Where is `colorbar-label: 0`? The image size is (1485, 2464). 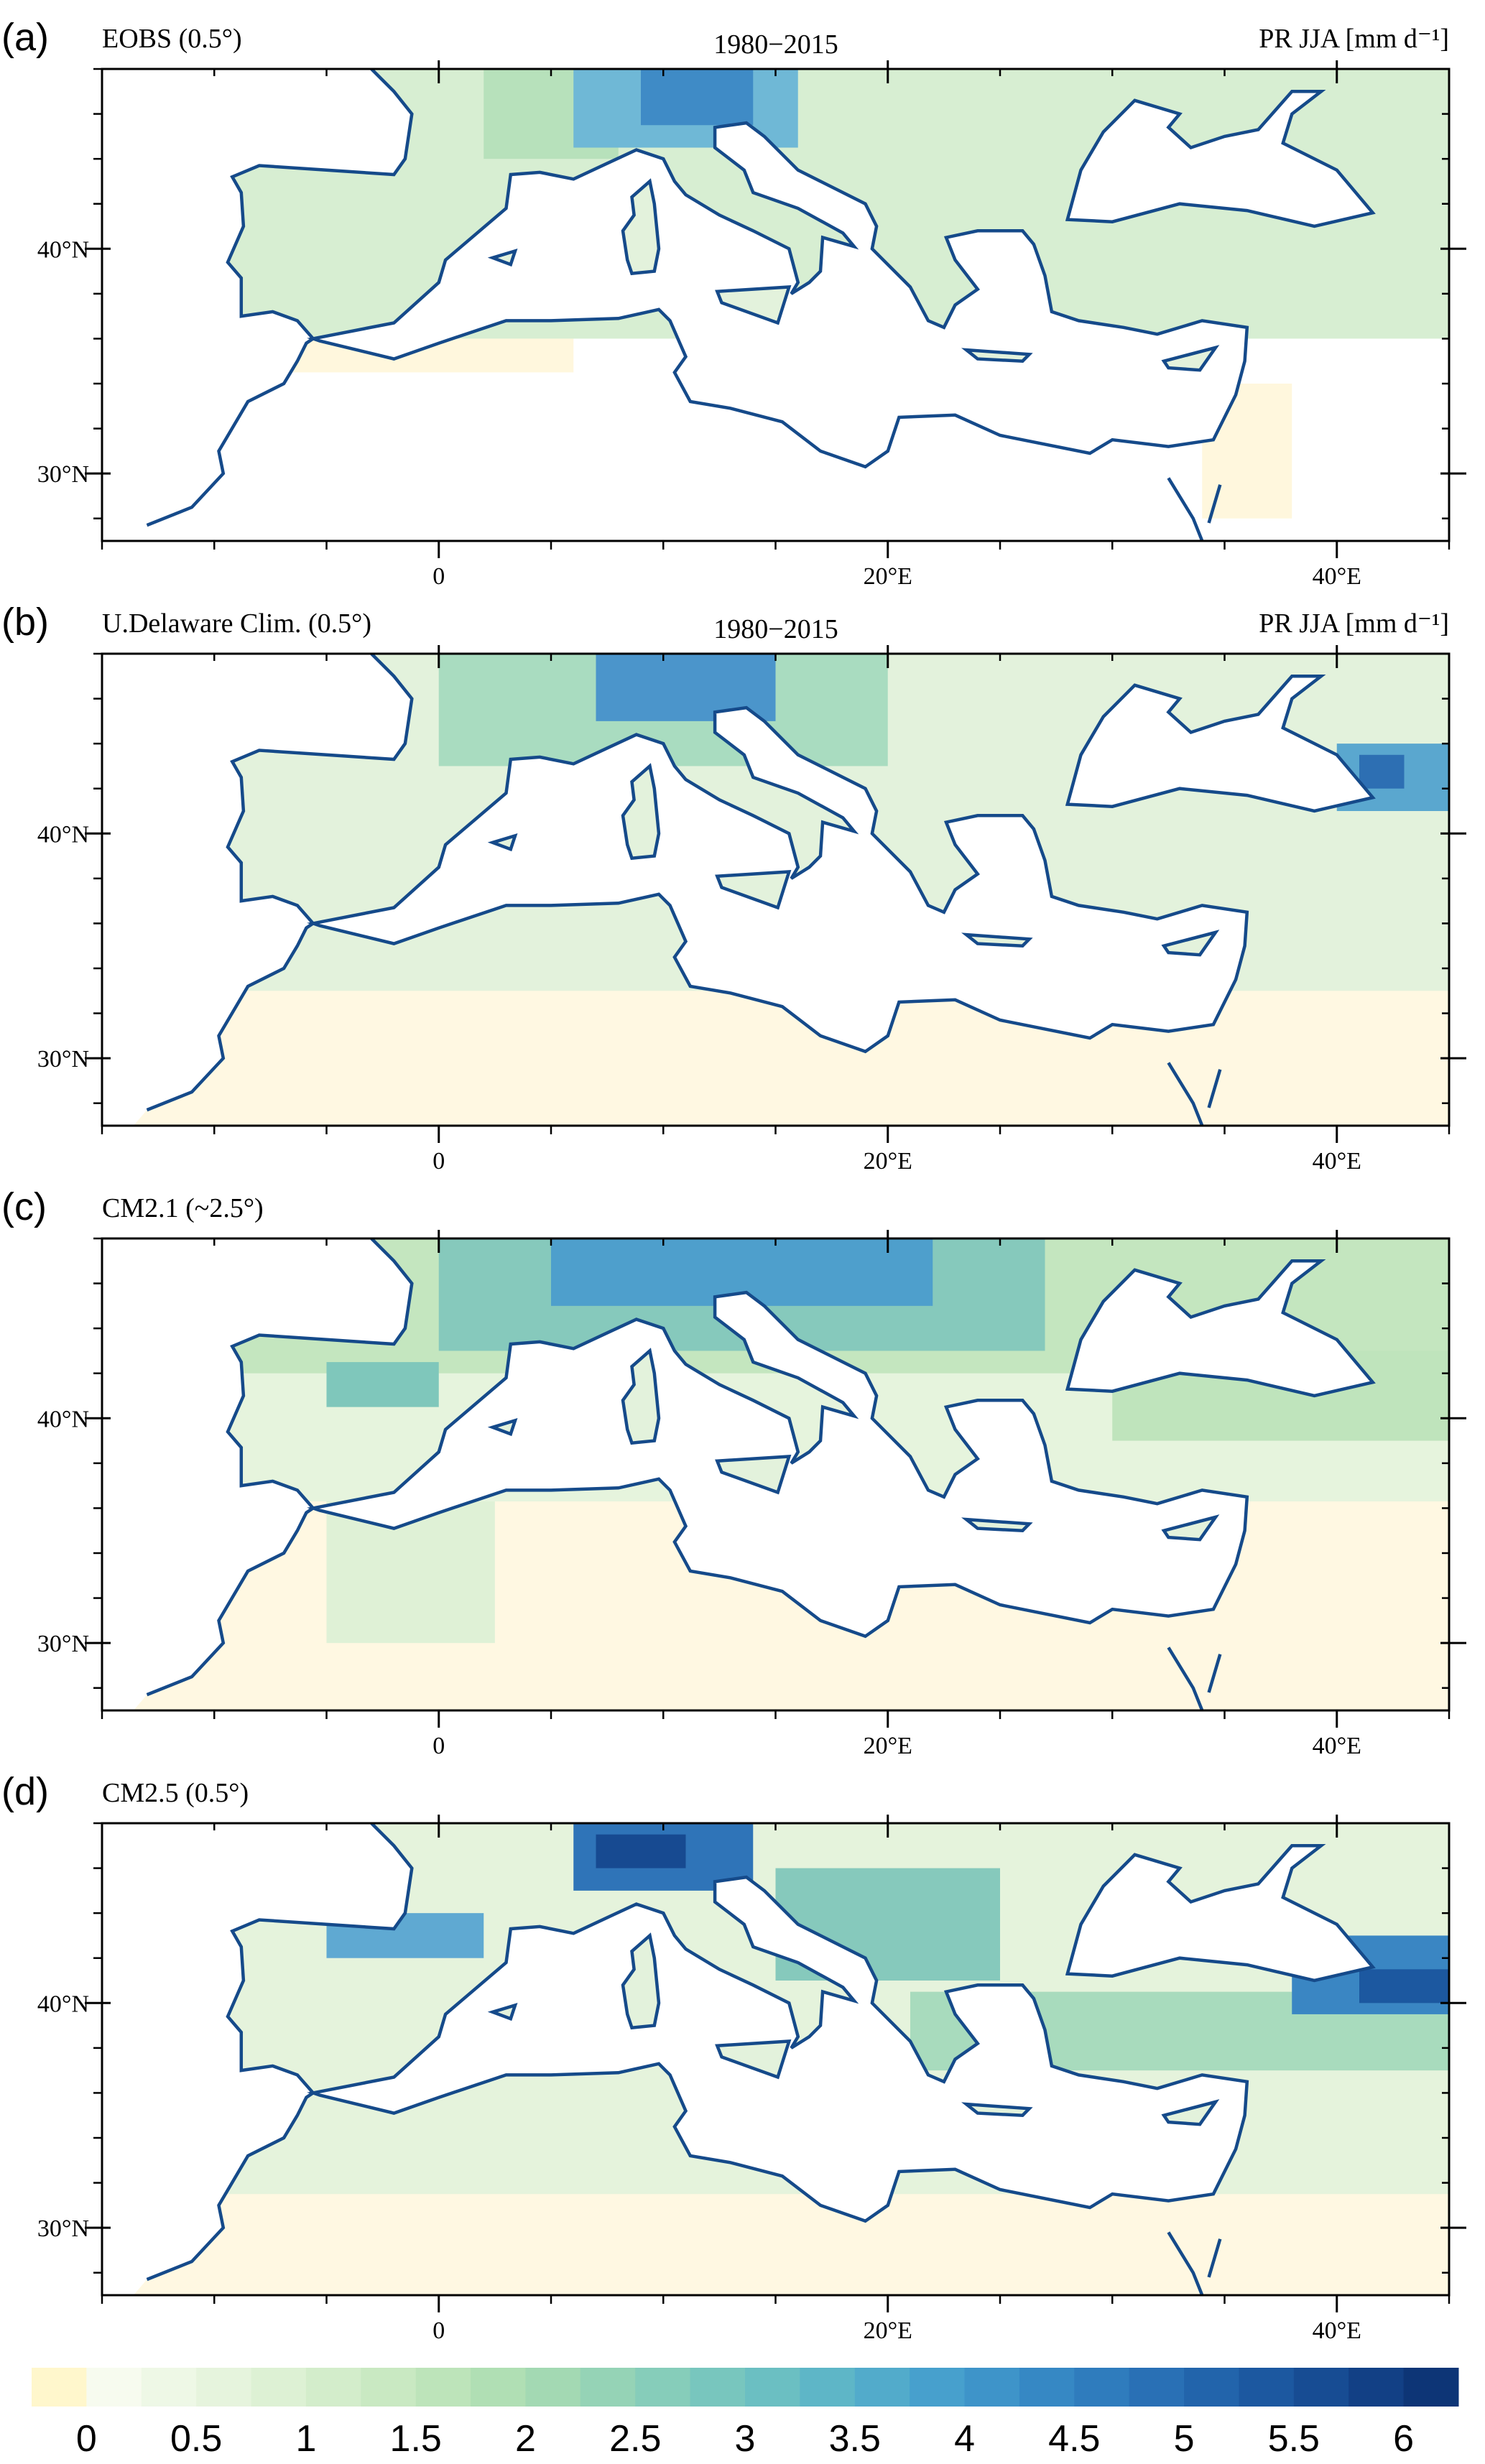 colorbar-label: 0 is located at coordinates (86, 2439).